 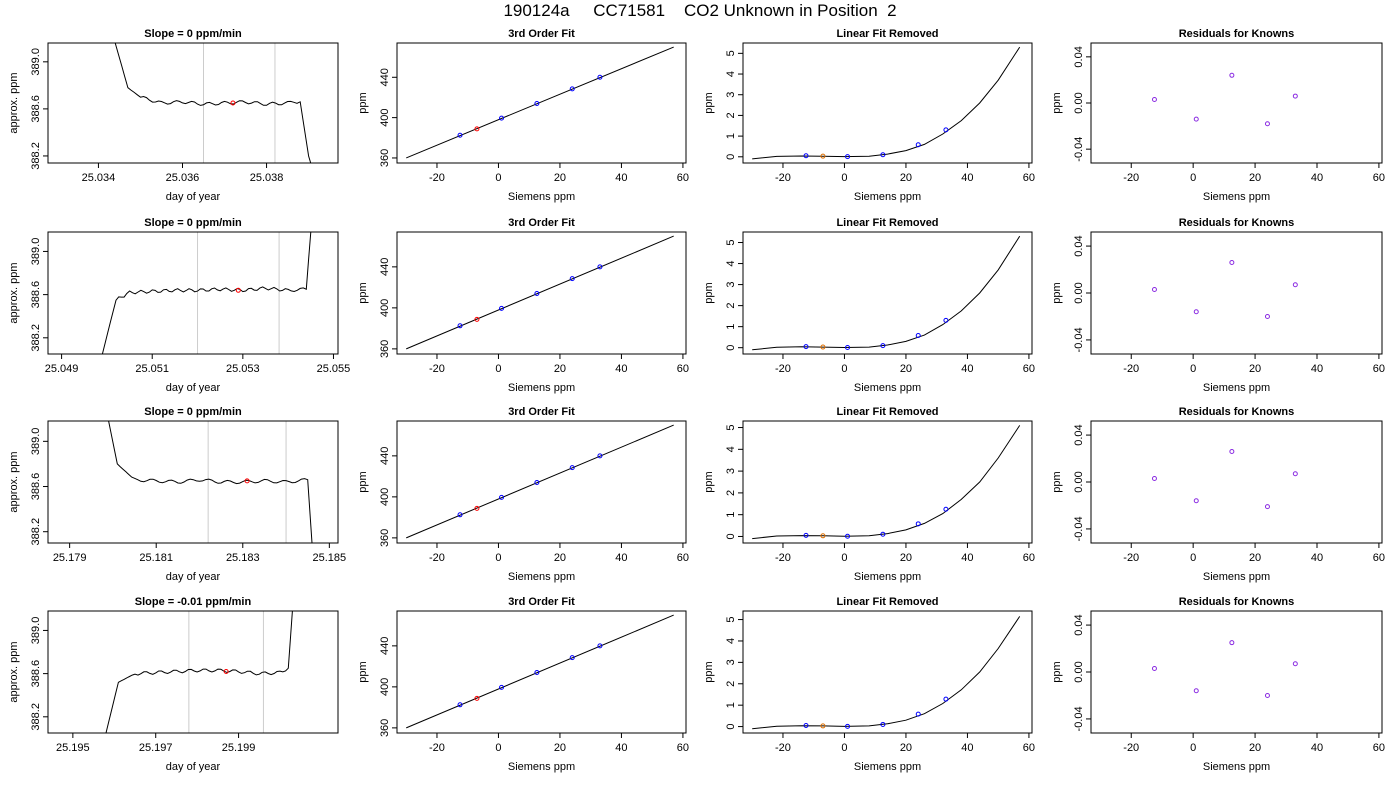 I want to click on x-tick-label: 25.055, so click(x=334, y=369).